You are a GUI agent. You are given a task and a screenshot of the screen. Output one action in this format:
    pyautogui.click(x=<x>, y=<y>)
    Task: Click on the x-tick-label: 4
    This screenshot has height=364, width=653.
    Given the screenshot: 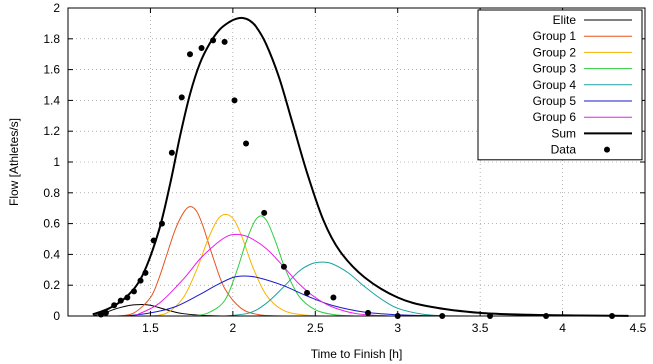 What is the action you would take?
    pyautogui.click(x=562, y=328)
    